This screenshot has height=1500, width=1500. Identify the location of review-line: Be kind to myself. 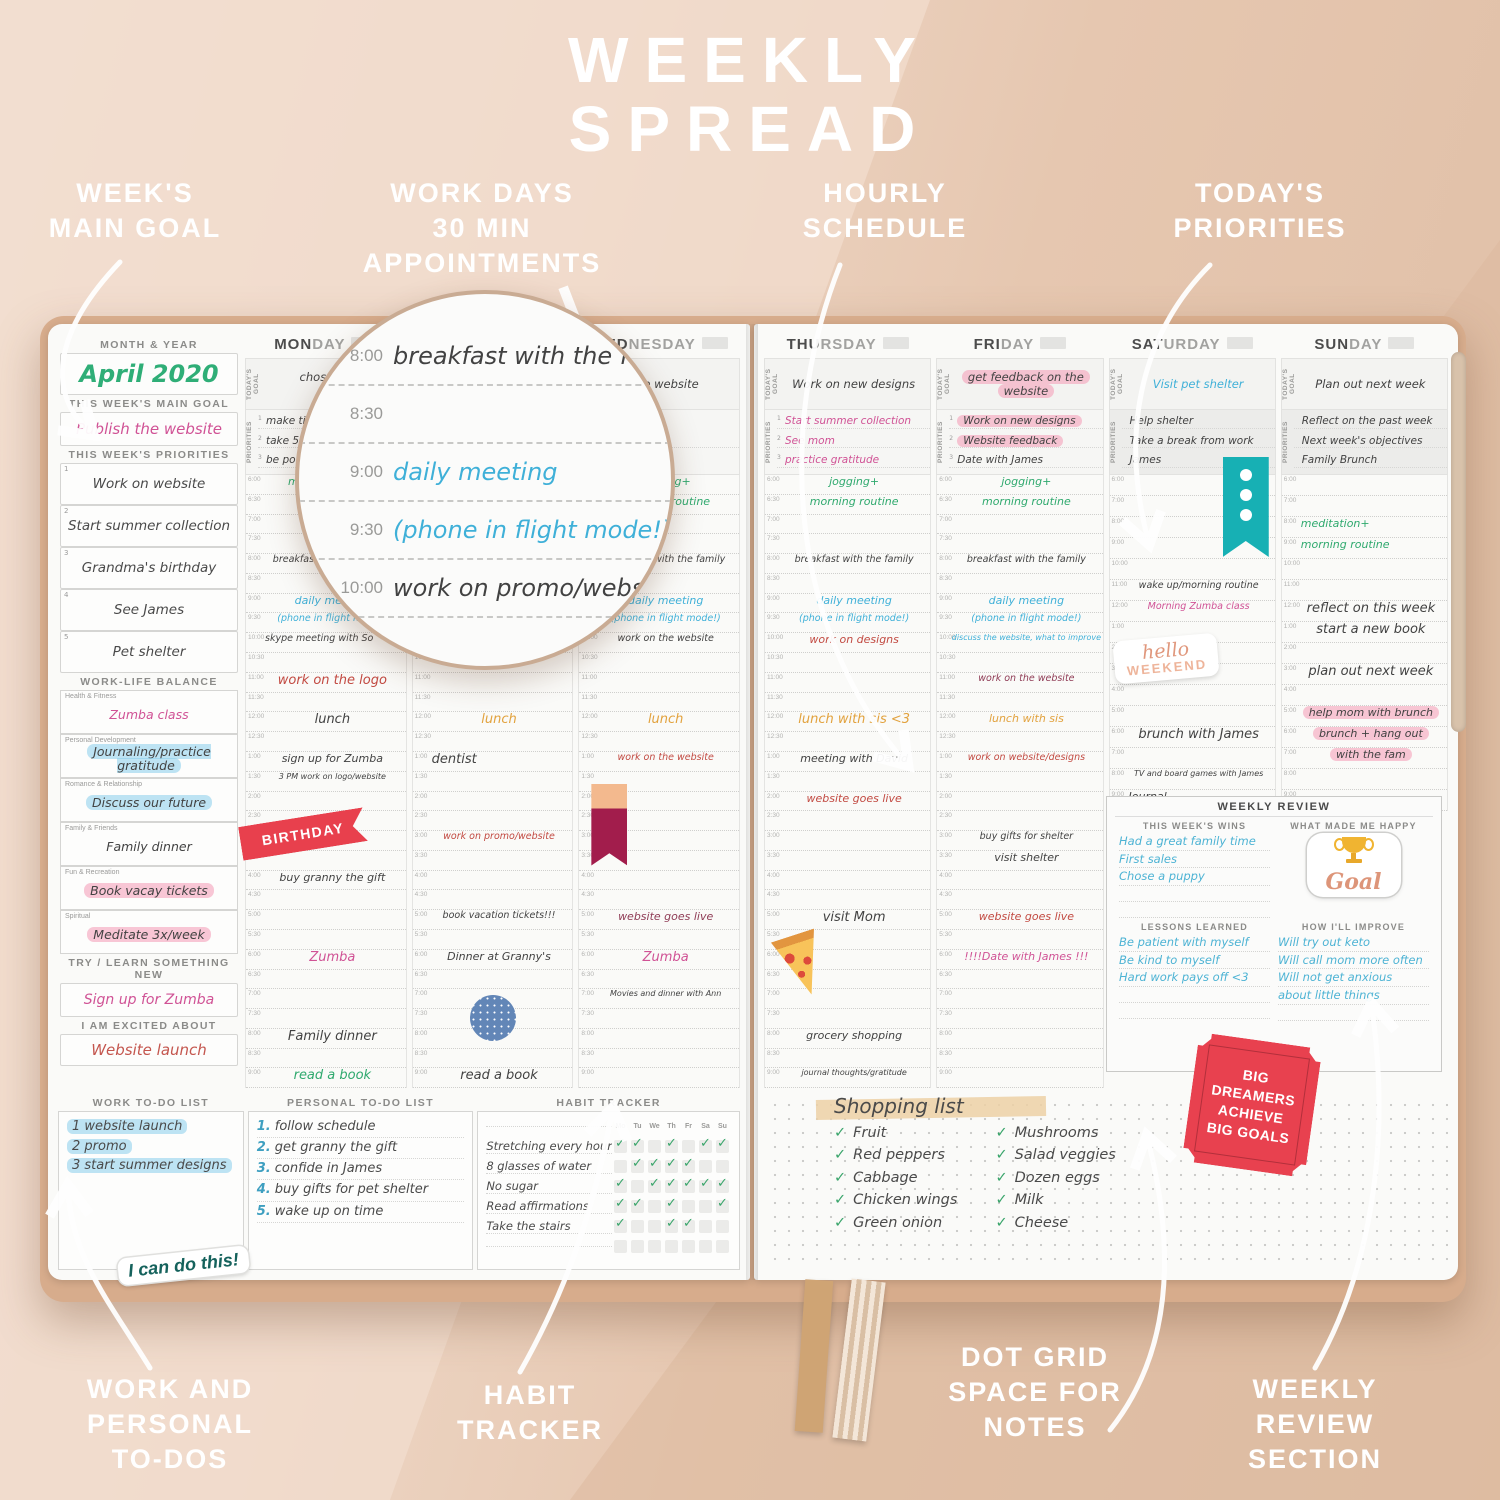
(1194, 961).